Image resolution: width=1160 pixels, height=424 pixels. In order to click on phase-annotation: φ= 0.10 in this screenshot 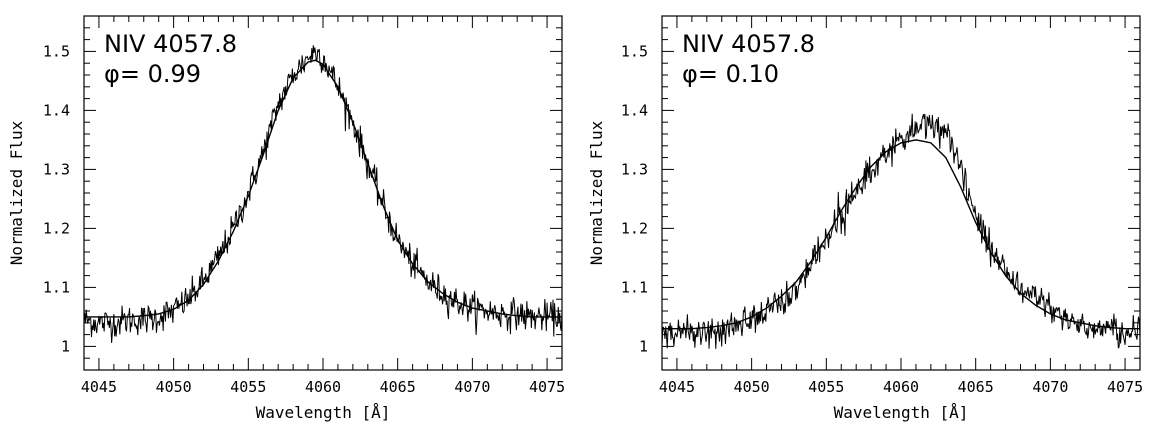, I will do `click(730, 74)`.